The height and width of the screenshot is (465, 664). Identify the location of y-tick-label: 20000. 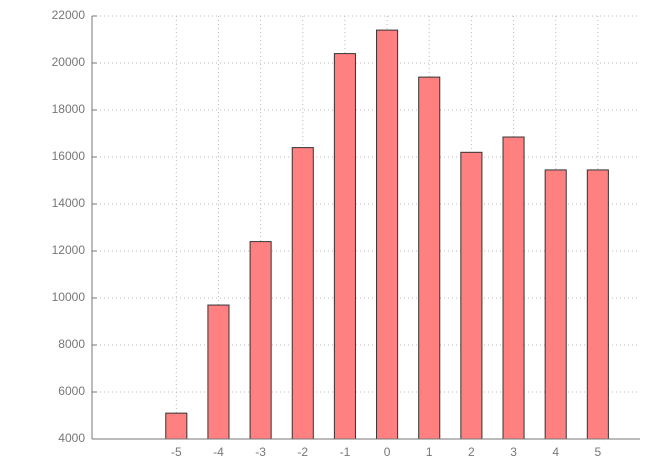
(69, 62).